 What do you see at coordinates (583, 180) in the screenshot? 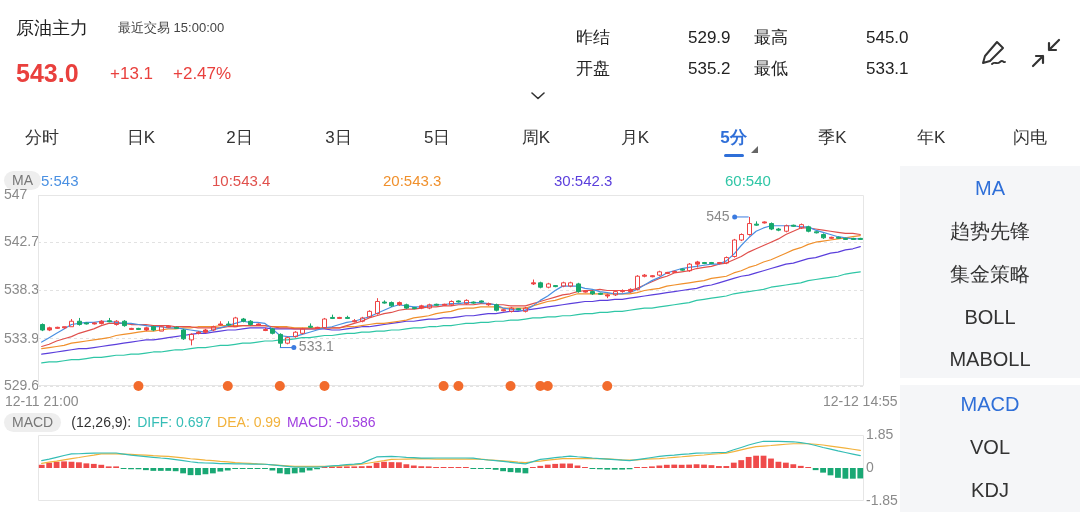
I see `text: 30:542.3` at bounding box center [583, 180].